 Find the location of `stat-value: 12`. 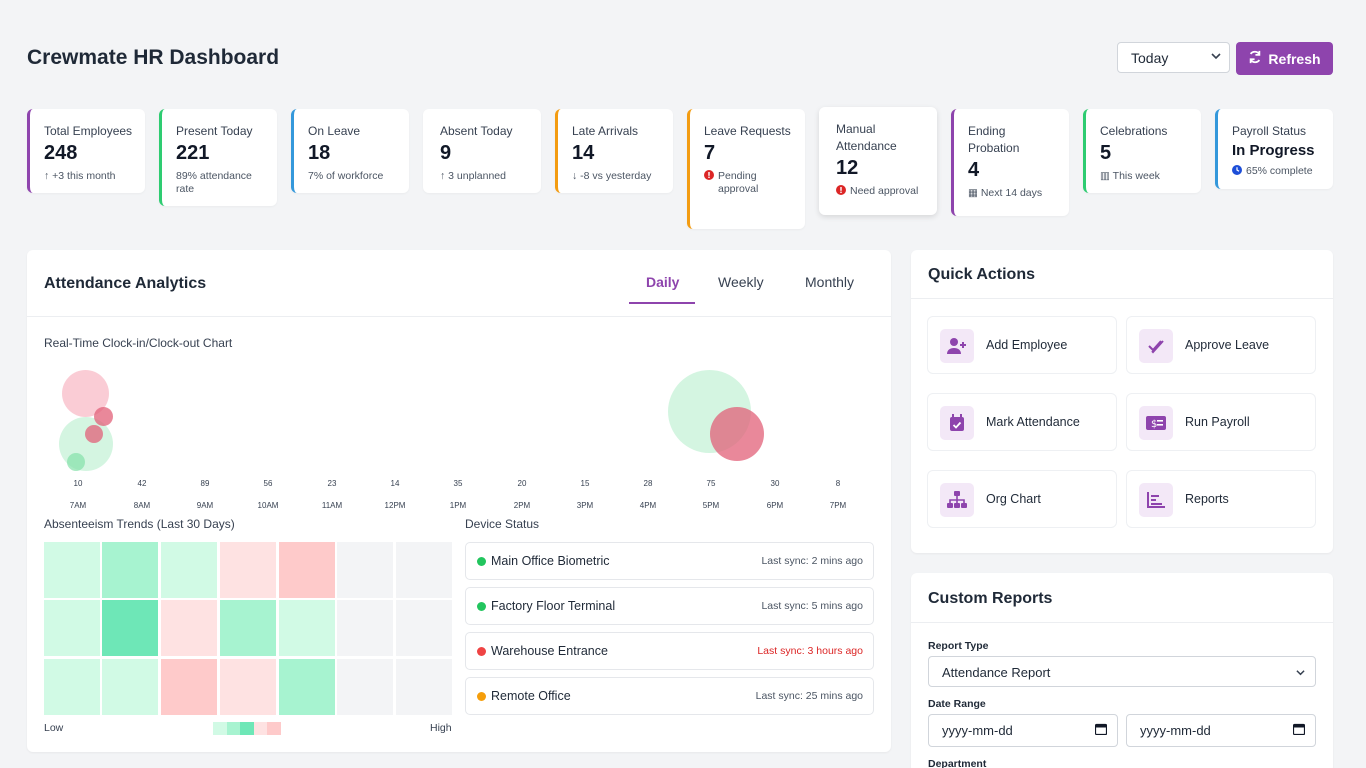

stat-value: 12 is located at coordinates (847, 168).